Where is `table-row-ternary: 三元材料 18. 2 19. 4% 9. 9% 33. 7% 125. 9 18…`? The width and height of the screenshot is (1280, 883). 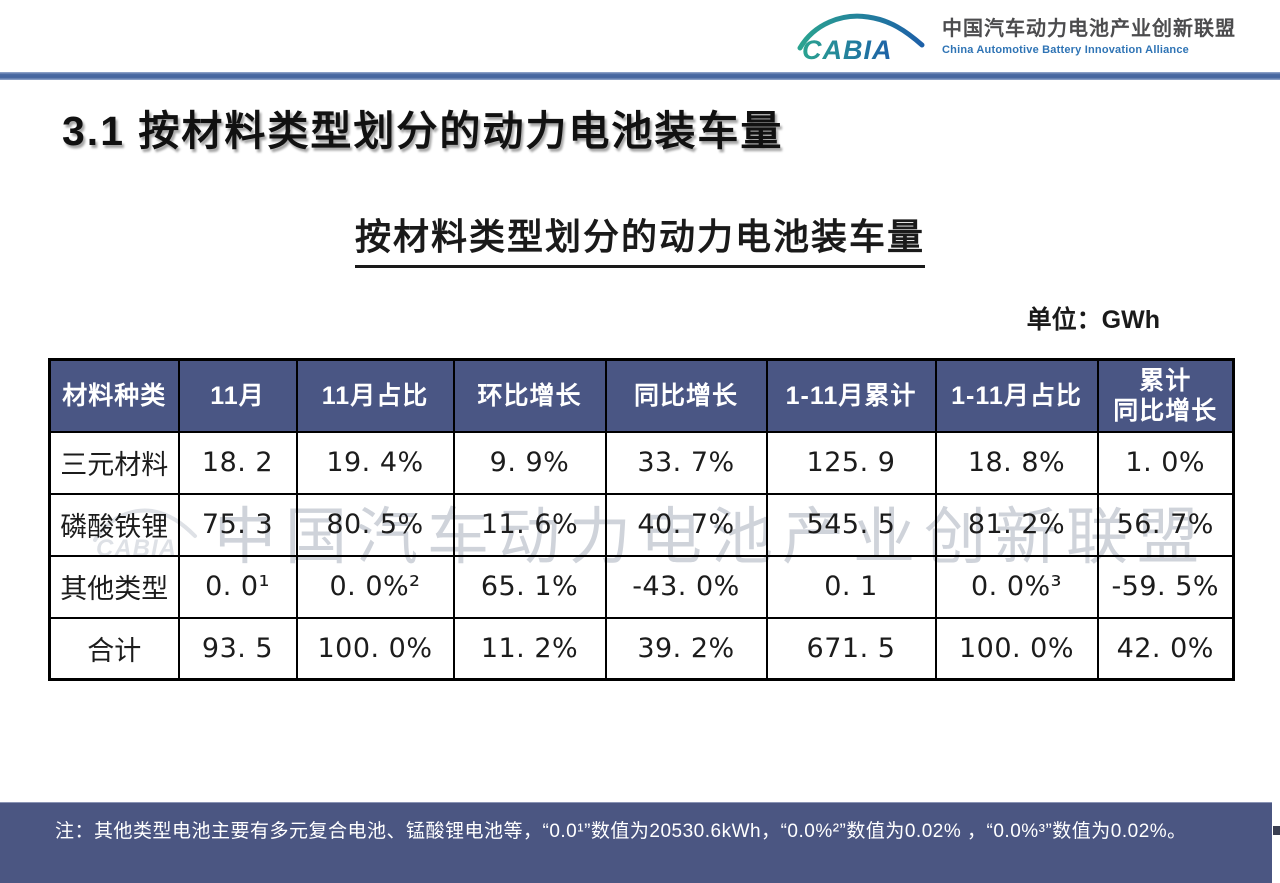 table-row-ternary: 三元材料 18. 2 19. 4% 9. 9% 33. 7% 125. 9 18… is located at coordinates (641, 462).